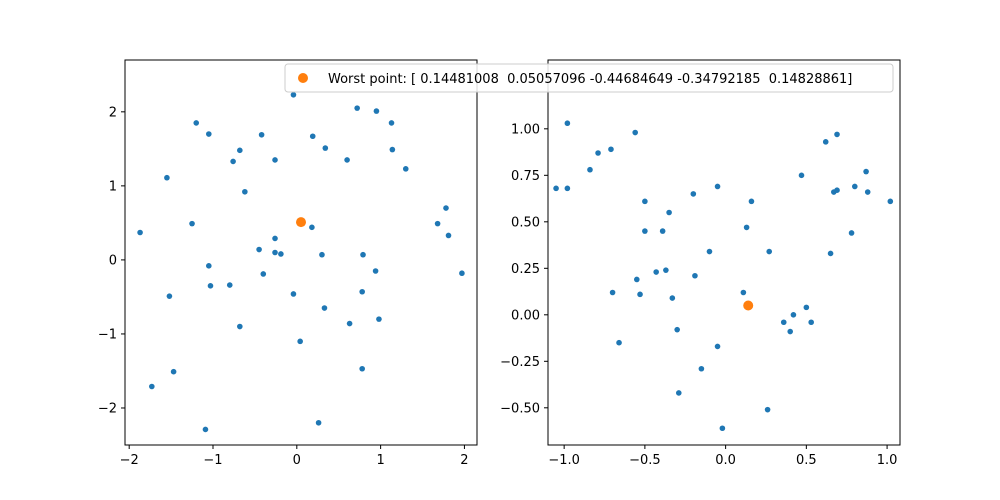 Image resolution: width=1000 pixels, height=500 pixels. I want to click on x-tick-label: −1, so click(212, 460).